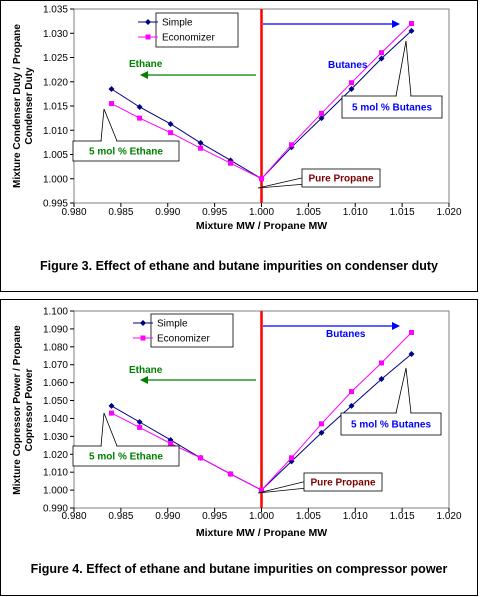  What do you see at coordinates (17, 410) in the screenshot?
I see `y-axis-label-line1: Mixture Copressor Power / Propane` at bounding box center [17, 410].